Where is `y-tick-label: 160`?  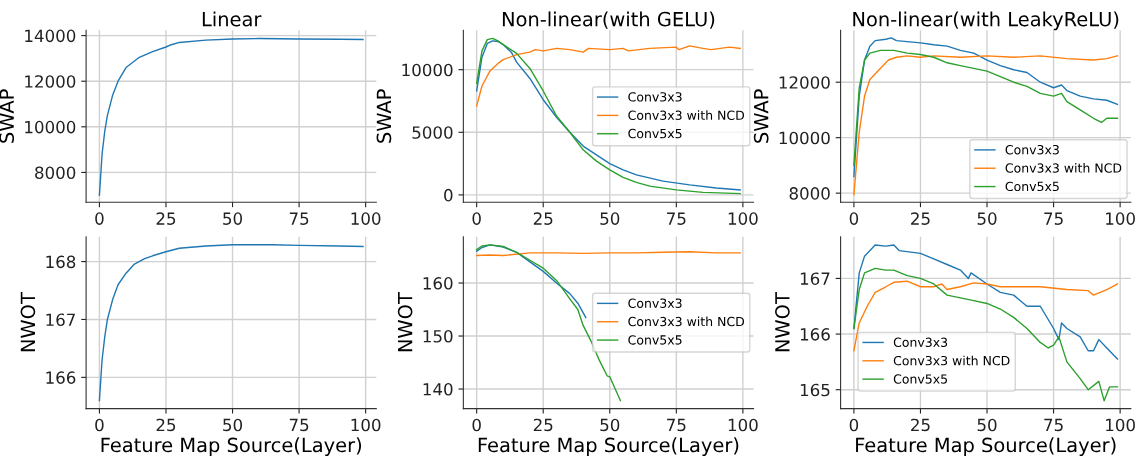 y-tick-label: 160 is located at coordinates (438, 283).